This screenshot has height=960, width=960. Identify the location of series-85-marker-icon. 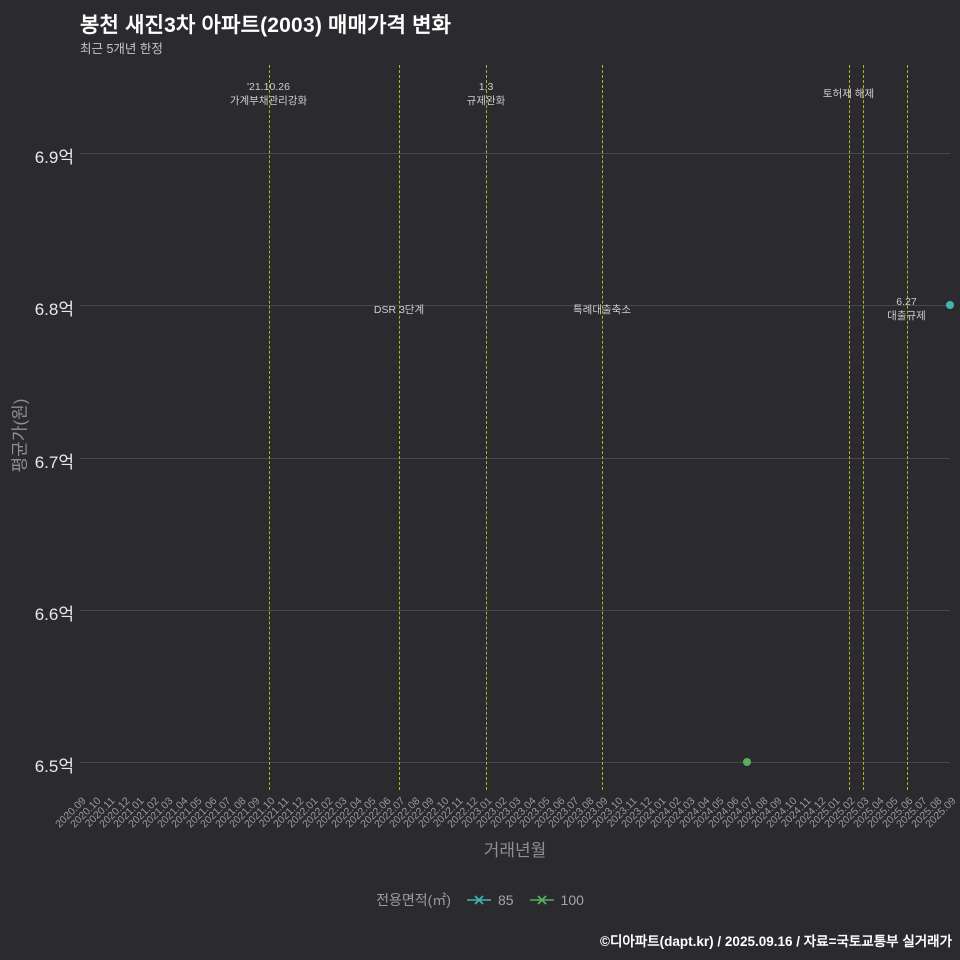
(478, 900).